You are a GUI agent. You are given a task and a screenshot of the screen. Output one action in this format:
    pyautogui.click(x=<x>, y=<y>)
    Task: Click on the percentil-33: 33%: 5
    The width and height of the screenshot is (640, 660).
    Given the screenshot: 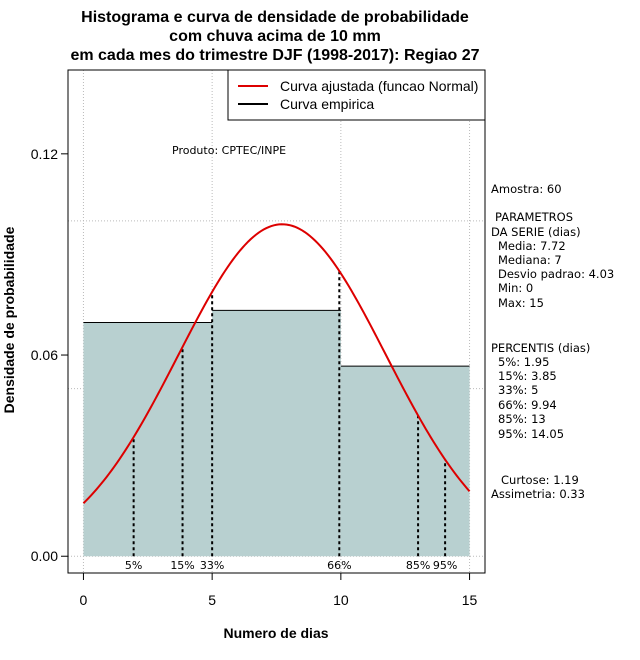 What is the action you would take?
    pyautogui.click(x=518, y=390)
    